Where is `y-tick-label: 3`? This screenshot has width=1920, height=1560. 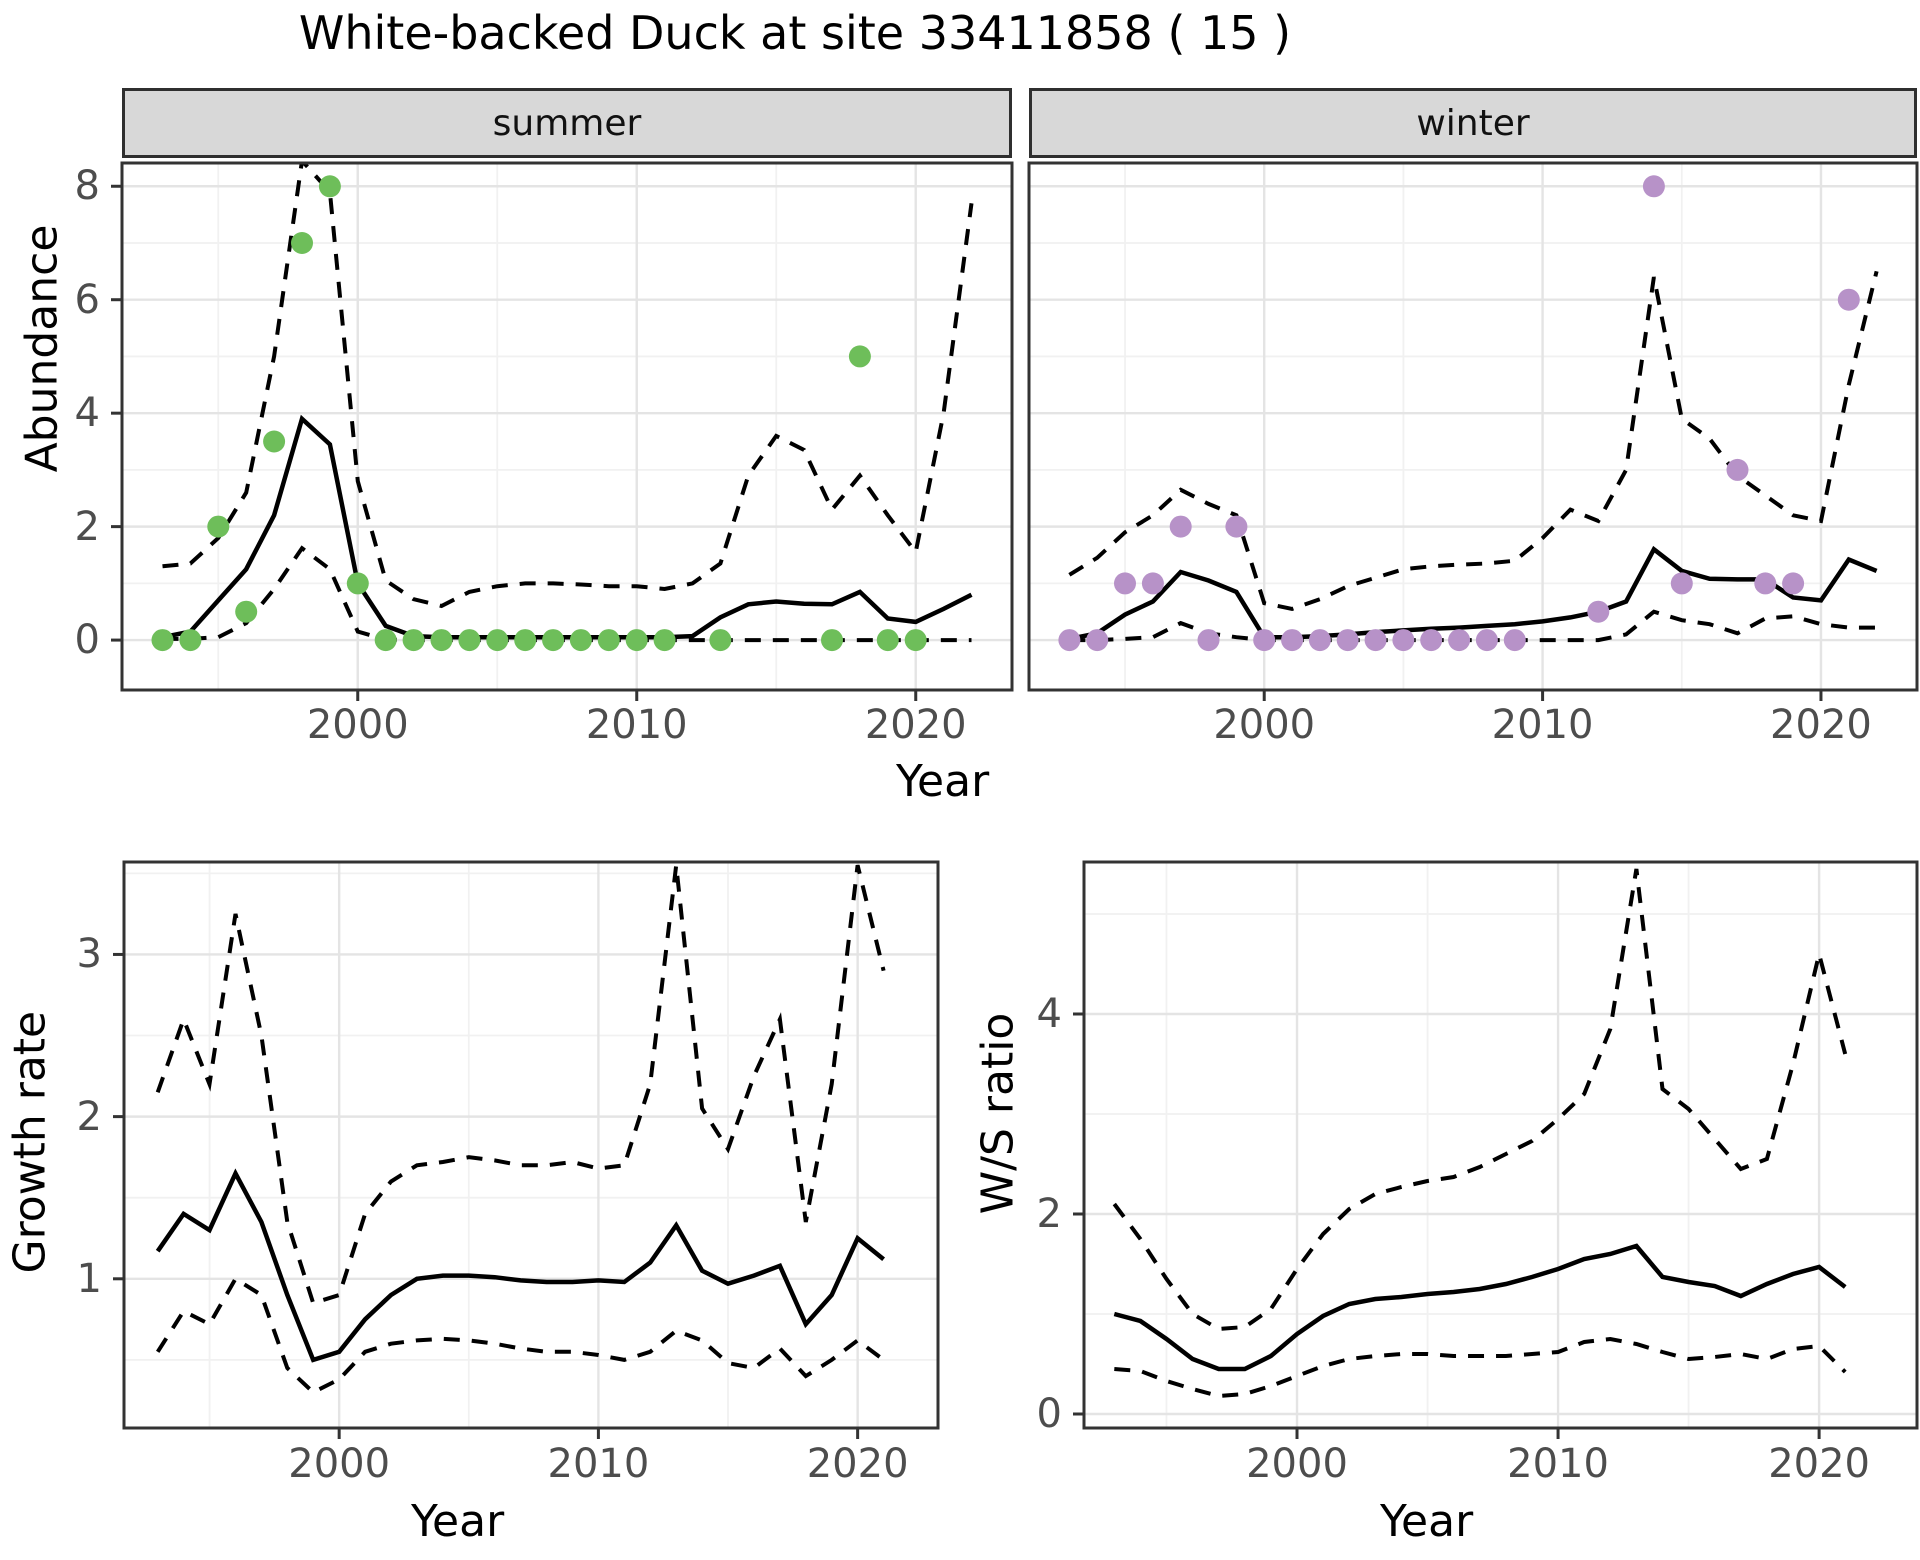 y-tick-label: 3 is located at coordinates (89, 954).